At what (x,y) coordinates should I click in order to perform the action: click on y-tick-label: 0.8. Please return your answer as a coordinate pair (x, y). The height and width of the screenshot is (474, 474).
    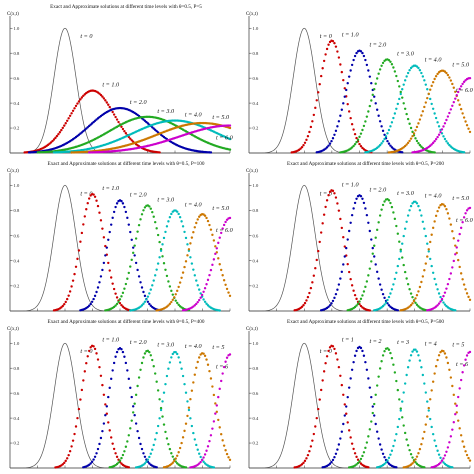
    Looking at the image, I should click on (17, 53).